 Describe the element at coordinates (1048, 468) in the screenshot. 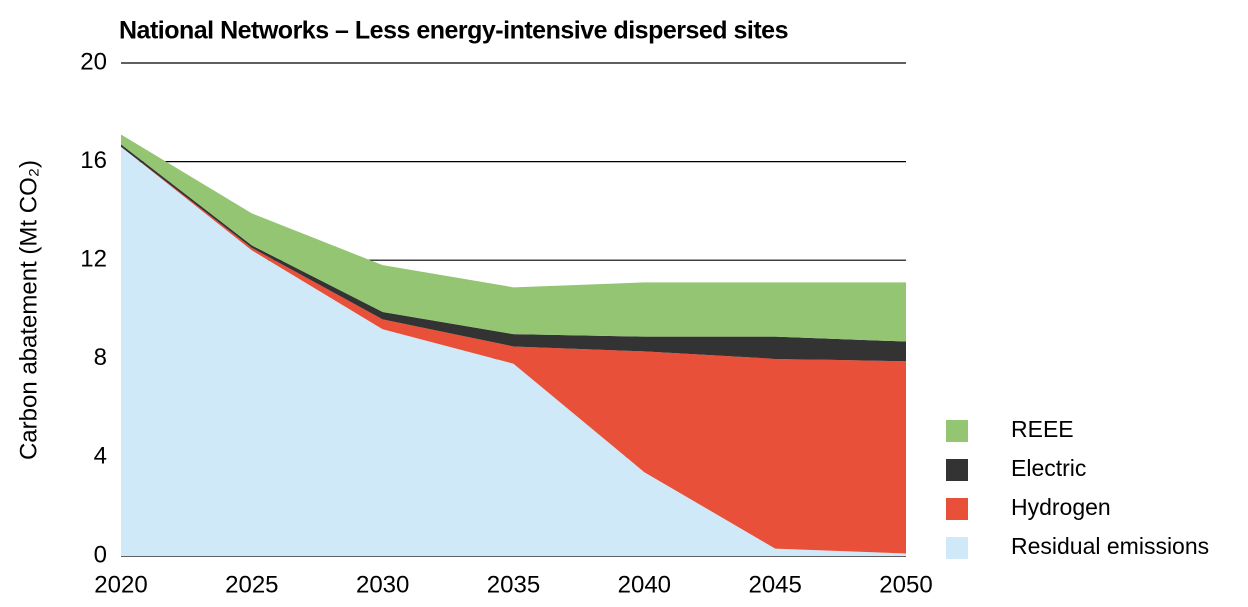

I see `legend-label: Electric` at that location.